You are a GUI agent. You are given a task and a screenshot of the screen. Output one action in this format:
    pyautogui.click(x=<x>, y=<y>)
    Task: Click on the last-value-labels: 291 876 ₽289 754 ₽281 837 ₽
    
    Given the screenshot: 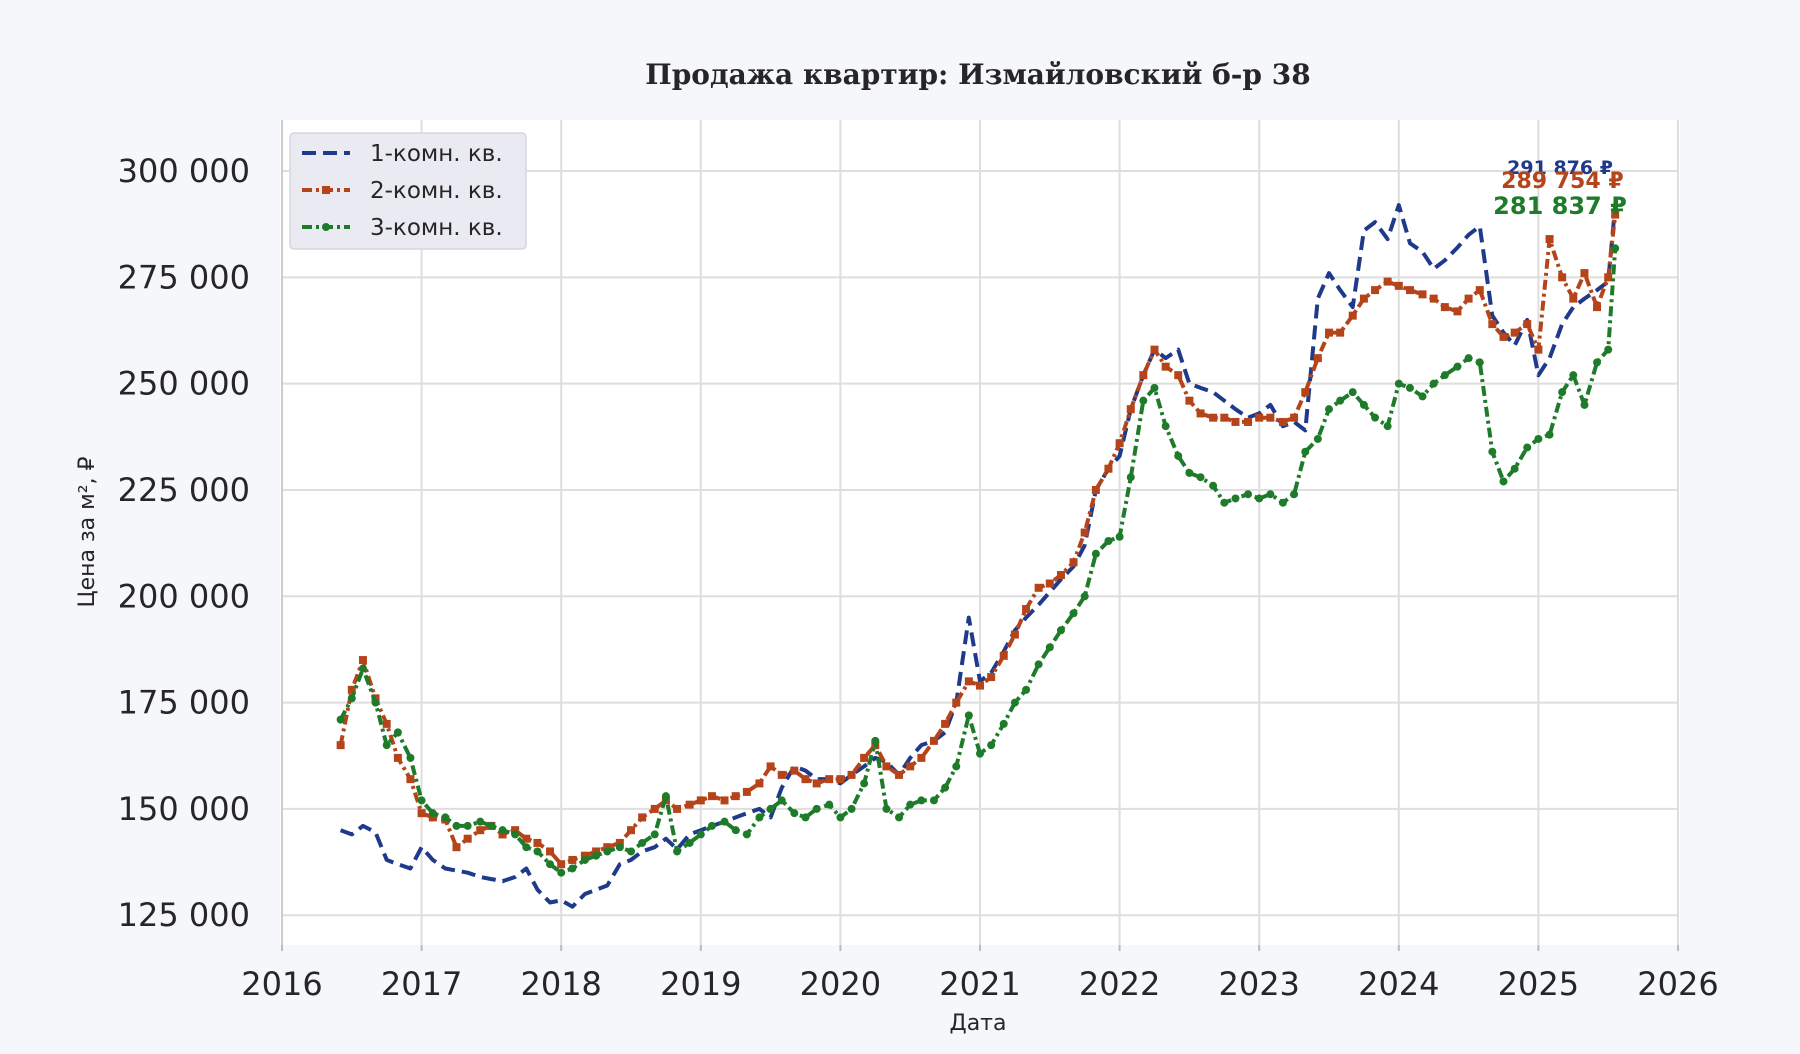 What is the action you would take?
    pyautogui.click(x=1560, y=188)
    